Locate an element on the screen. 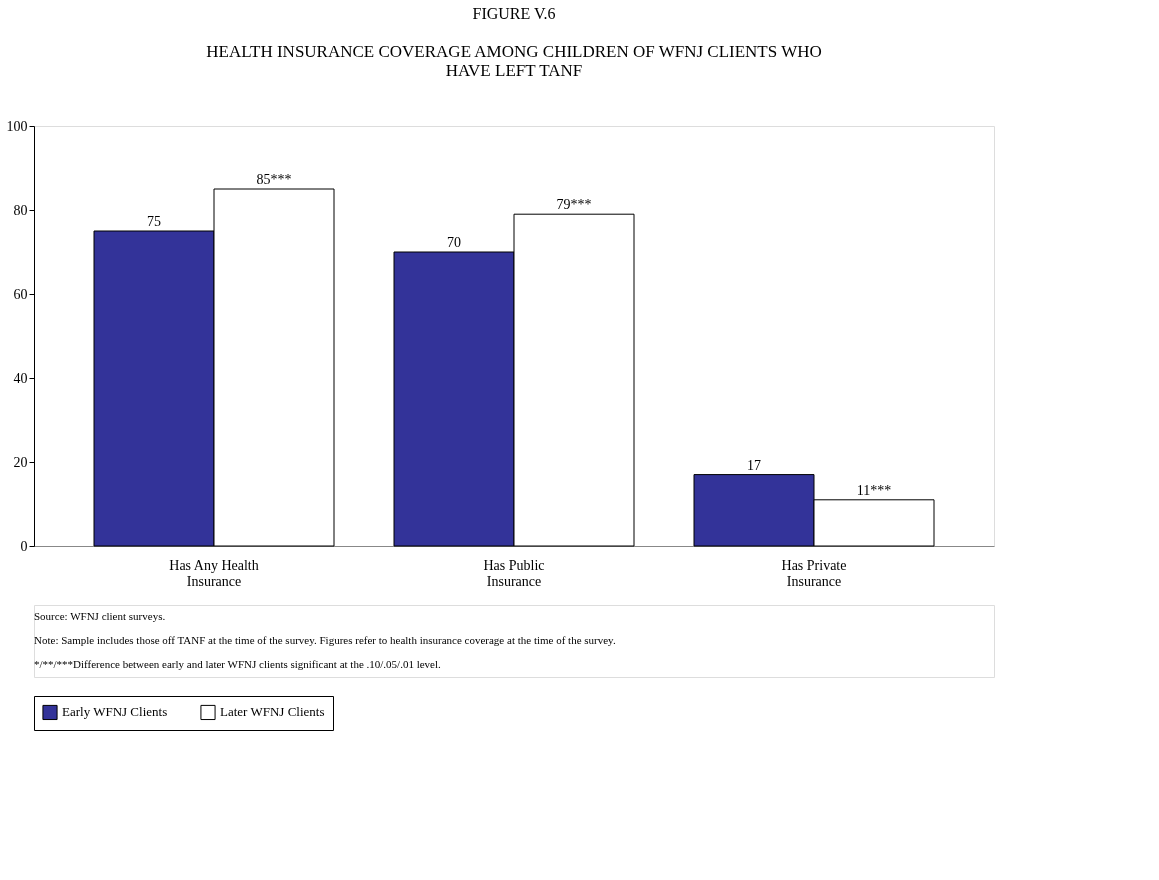  data-label: 85*** is located at coordinates (274, 179).